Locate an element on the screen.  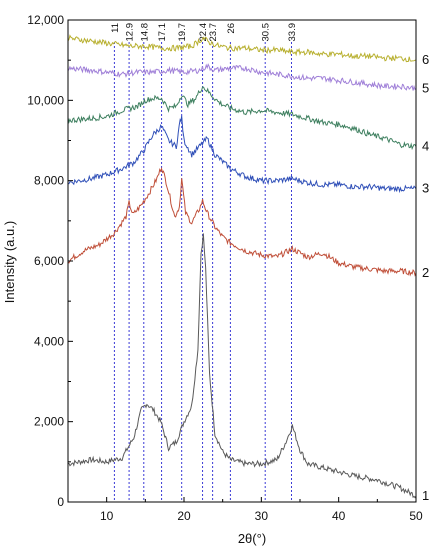
reference-line-label: 12.9 is located at coordinates (130, 32).